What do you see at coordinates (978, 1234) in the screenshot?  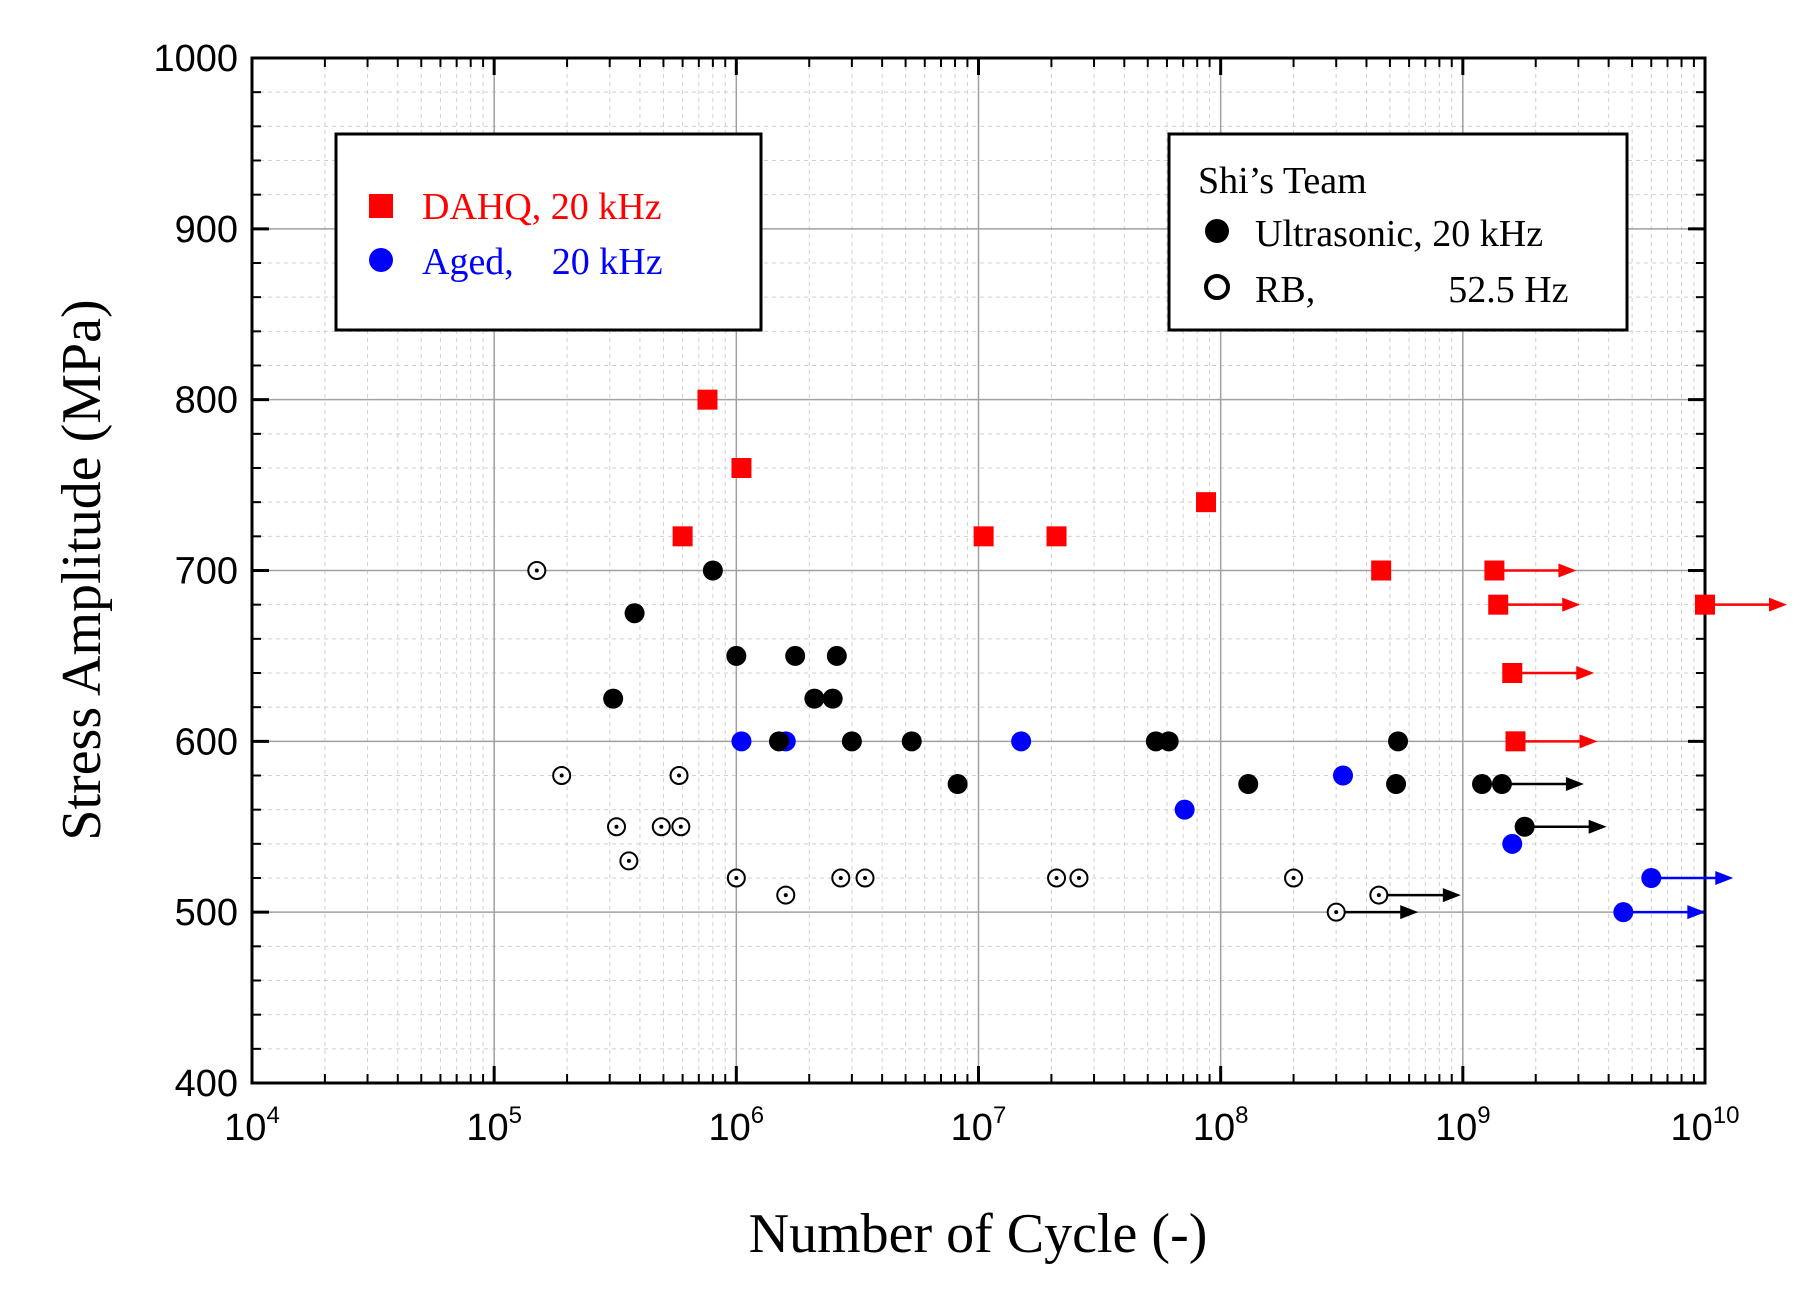 I see `x-axis-title: Number of Cycle (-)` at bounding box center [978, 1234].